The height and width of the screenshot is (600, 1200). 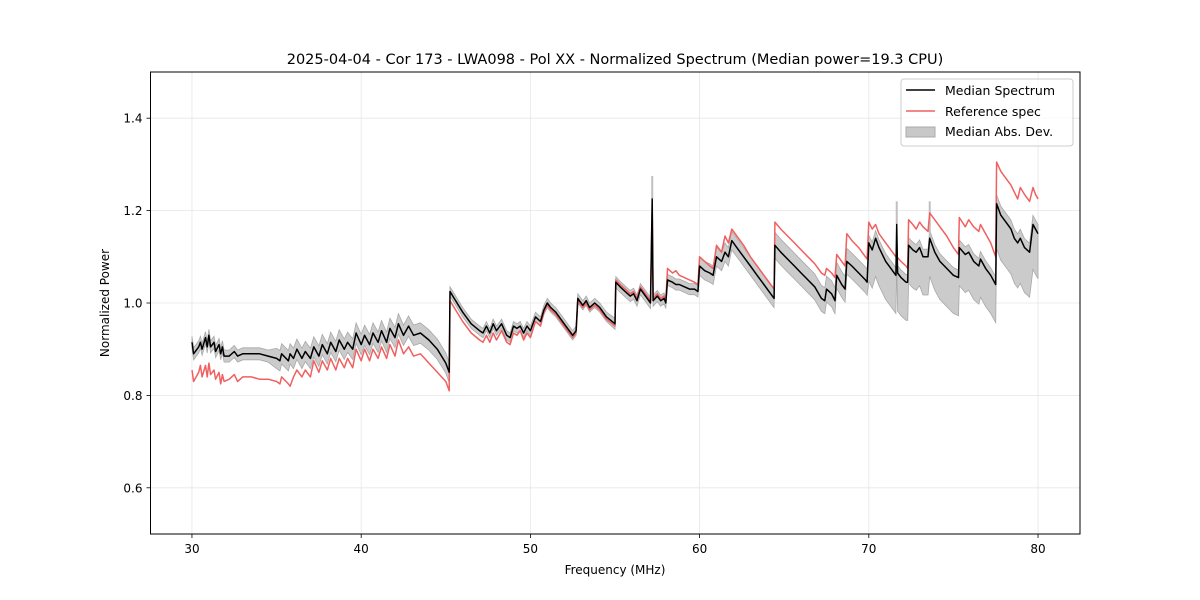 I want to click on y-tick-label: 1.4, so click(x=132, y=119).